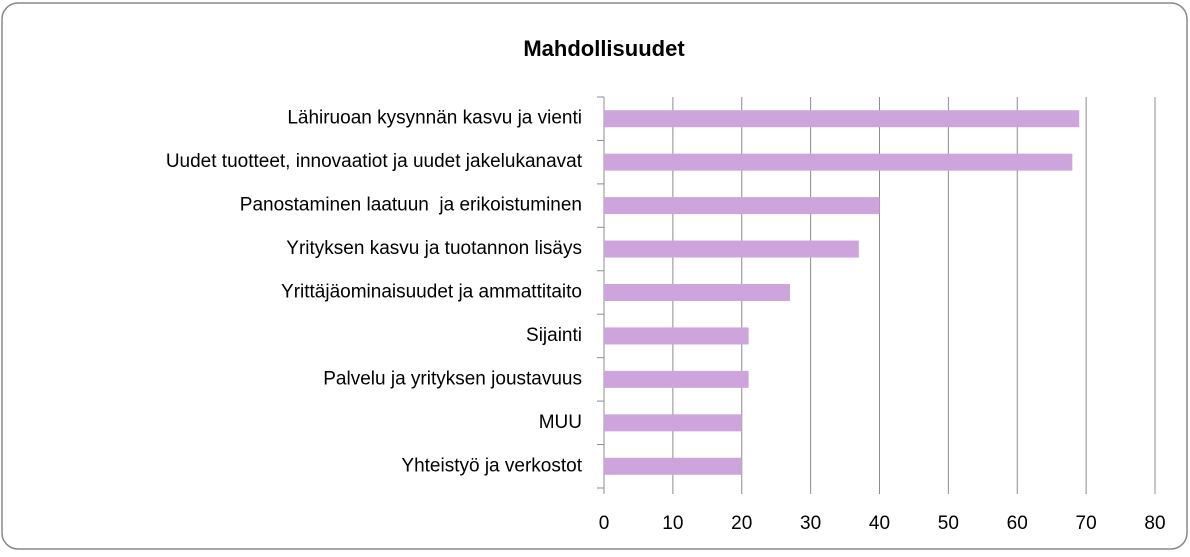  I want to click on y-tick-label: Yrittäjäominaisuudet ja ammattitaito, so click(431, 292).